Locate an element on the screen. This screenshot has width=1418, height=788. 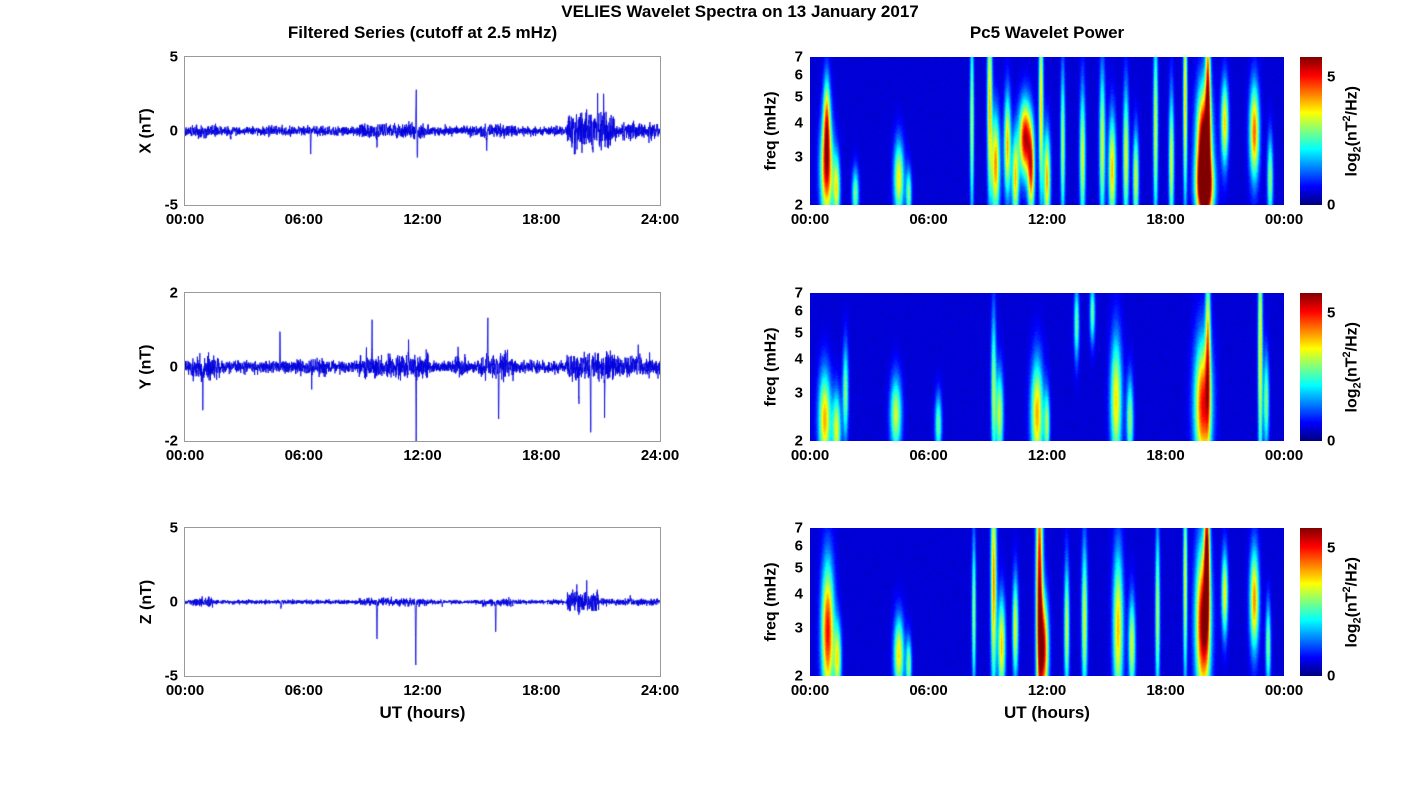
spectrogram-canvas-z is located at coordinates (1047, 602).